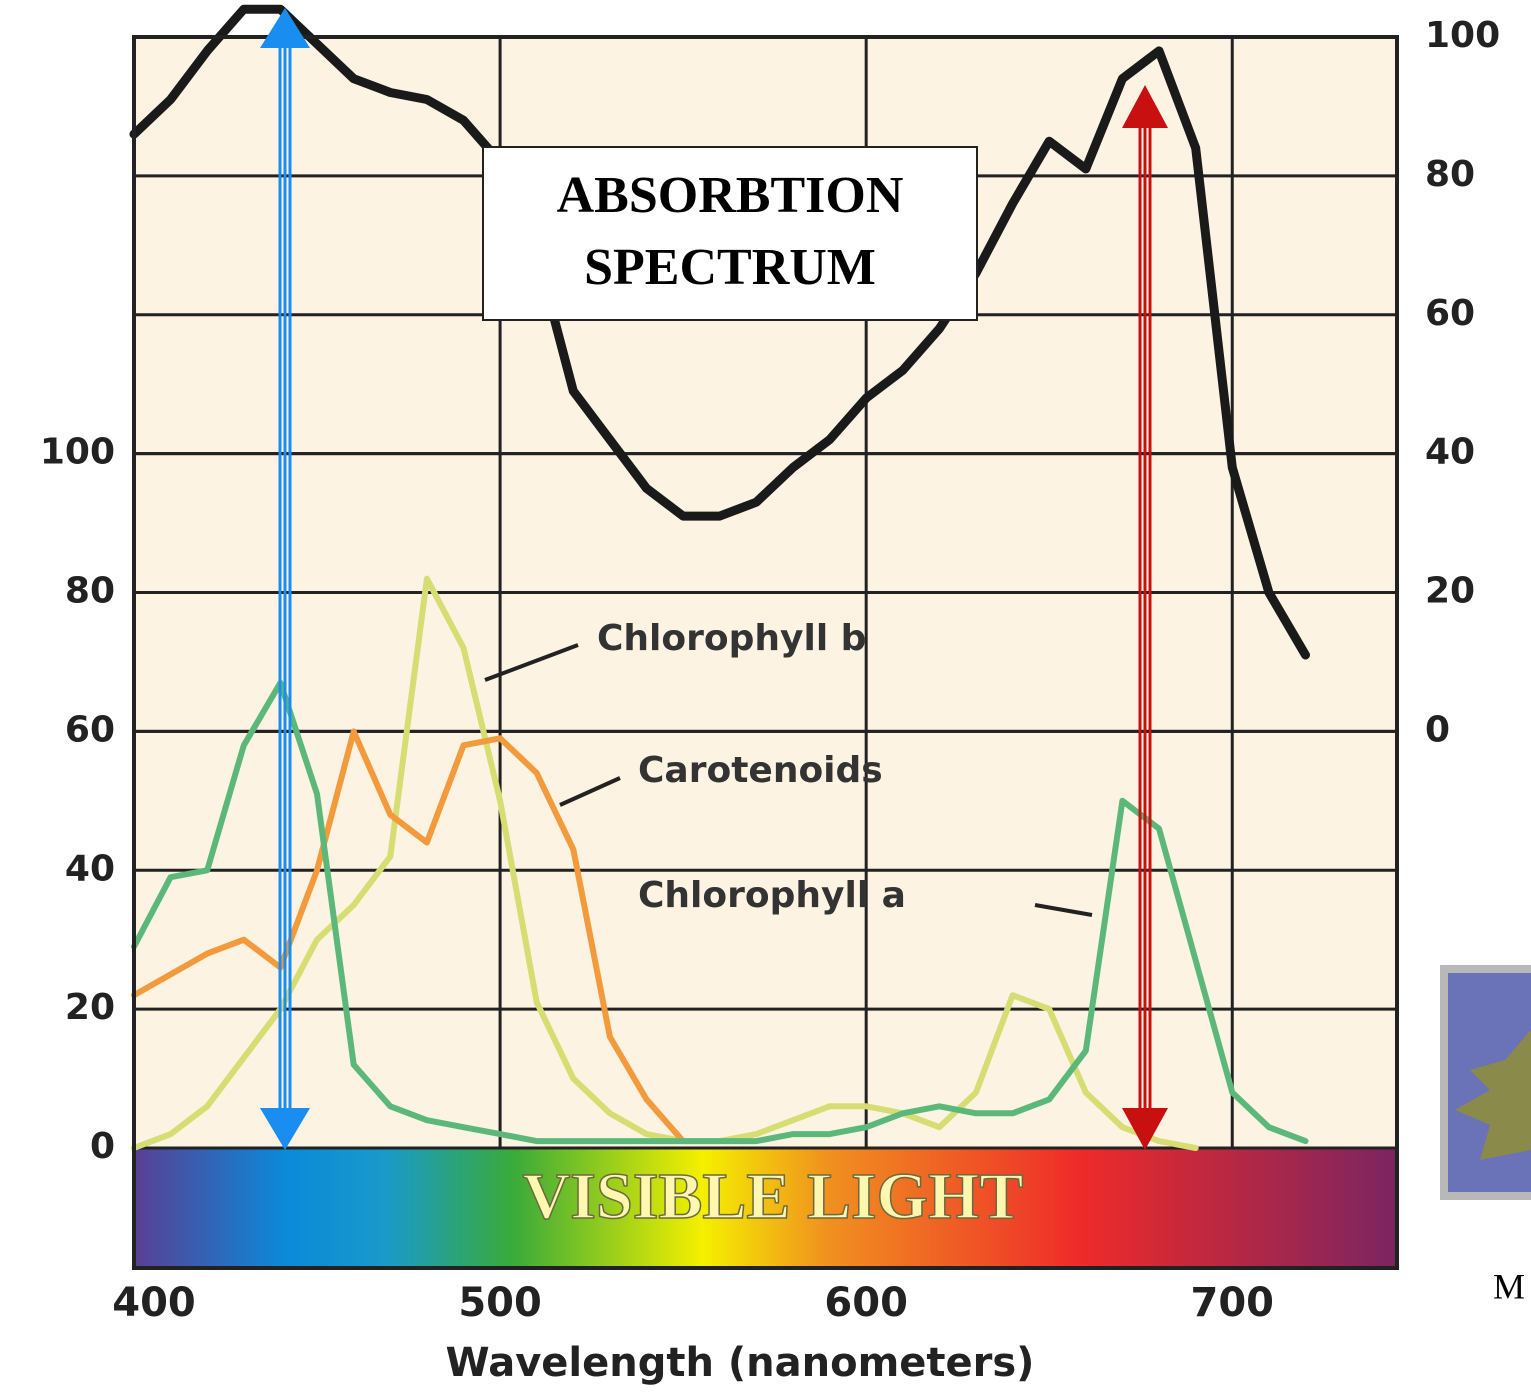 Image resolution: width=1531 pixels, height=1397 pixels. Describe the element at coordinates (730, 233) in the screenshot. I see `title-box` at that location.